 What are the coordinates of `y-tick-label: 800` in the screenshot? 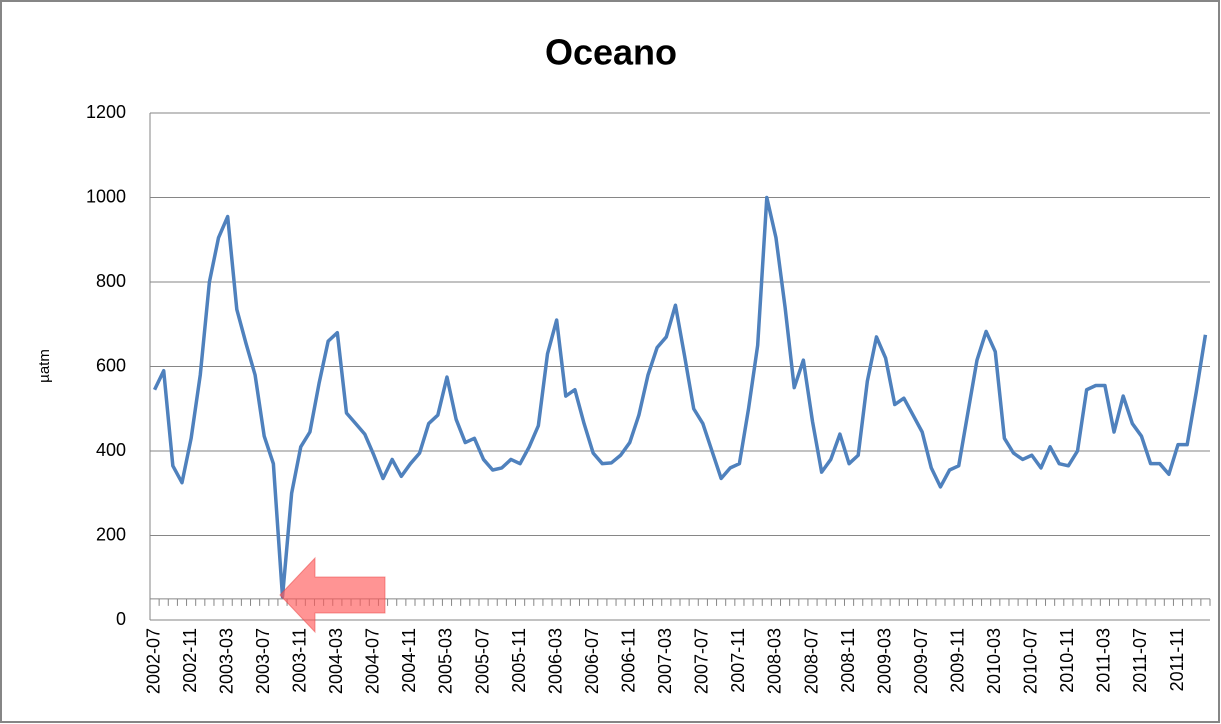 It's located at (111, 281).